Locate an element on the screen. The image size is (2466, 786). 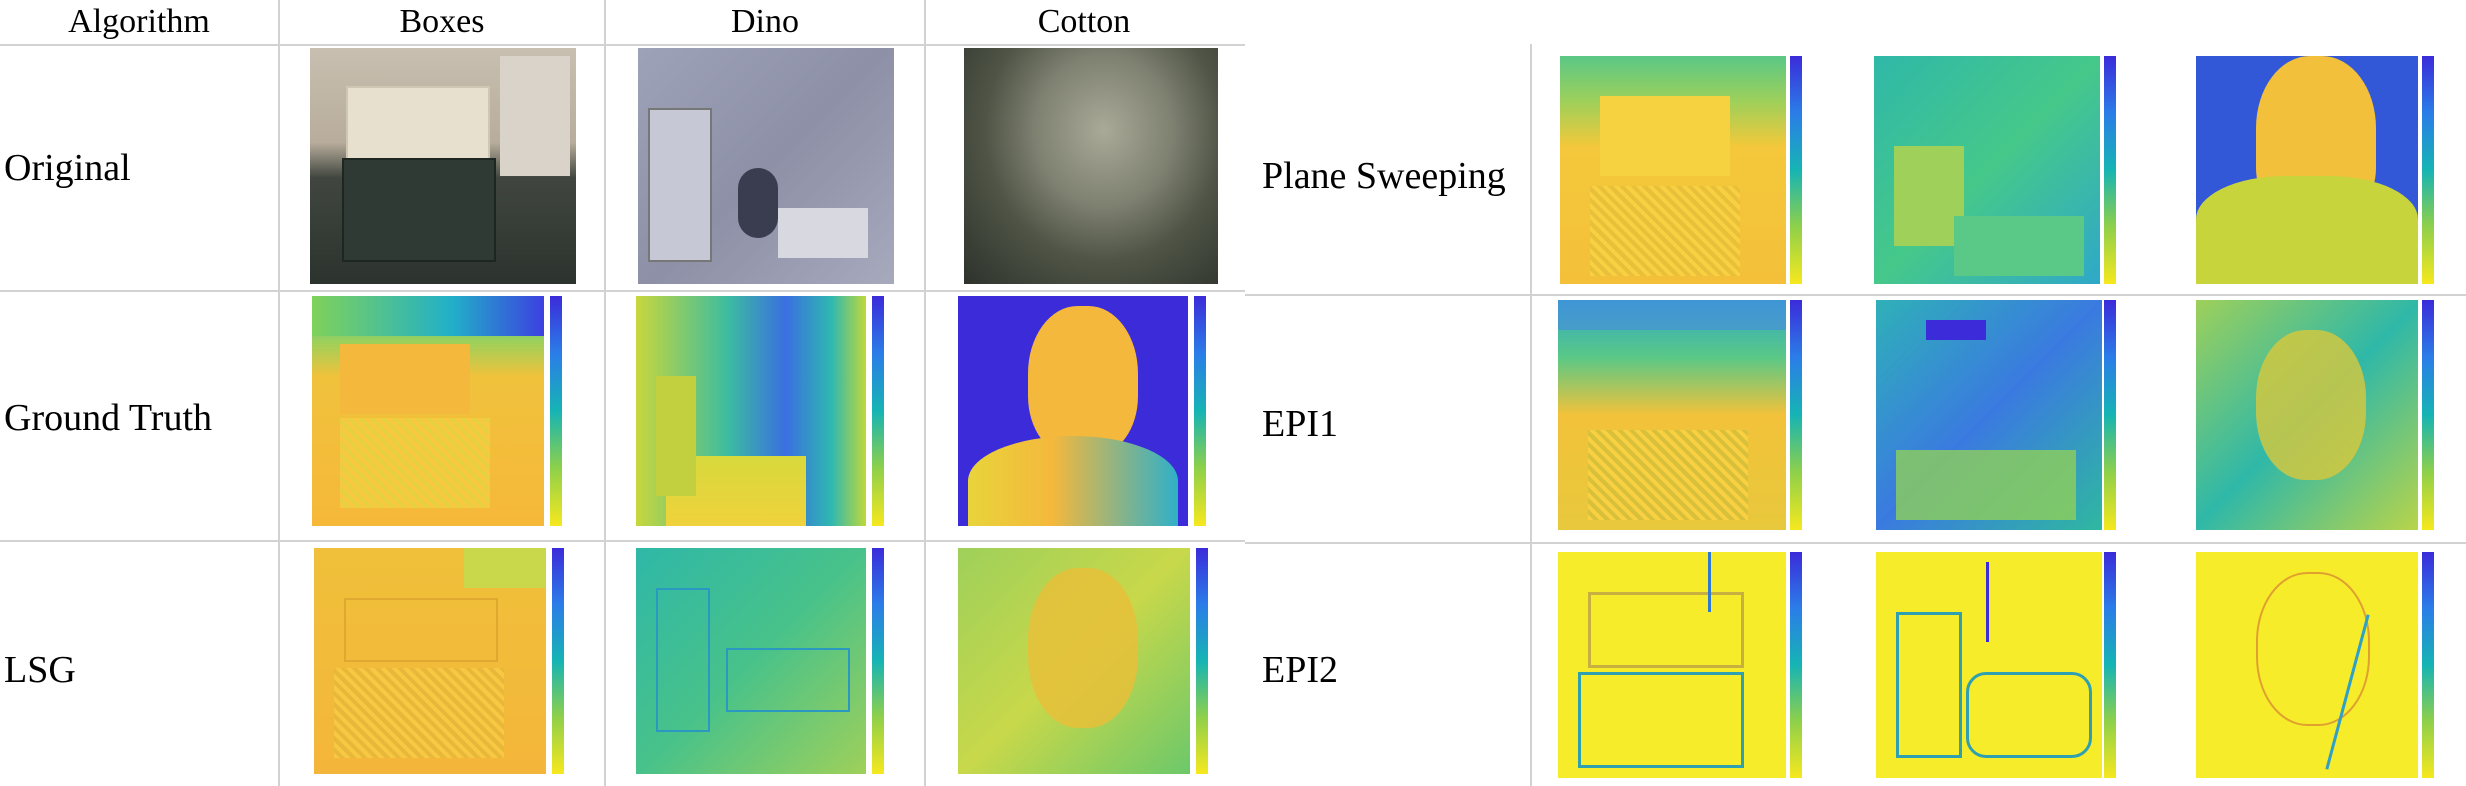
row-label-ground-truth: Ground Truth is located at coordinates (108, 418).